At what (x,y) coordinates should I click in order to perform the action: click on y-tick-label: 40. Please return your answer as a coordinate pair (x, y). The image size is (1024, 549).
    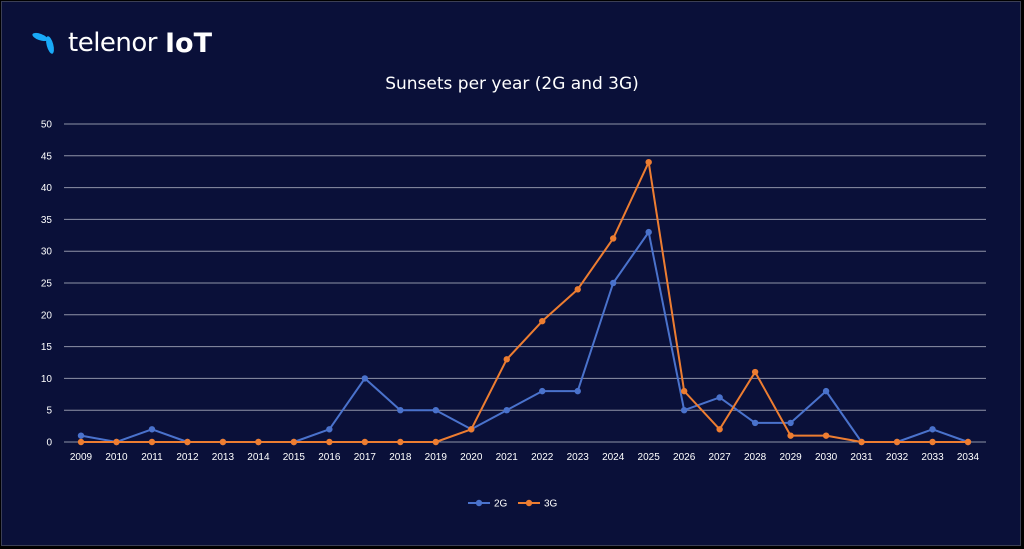
    Looking at the image, I should click on (47, 188).